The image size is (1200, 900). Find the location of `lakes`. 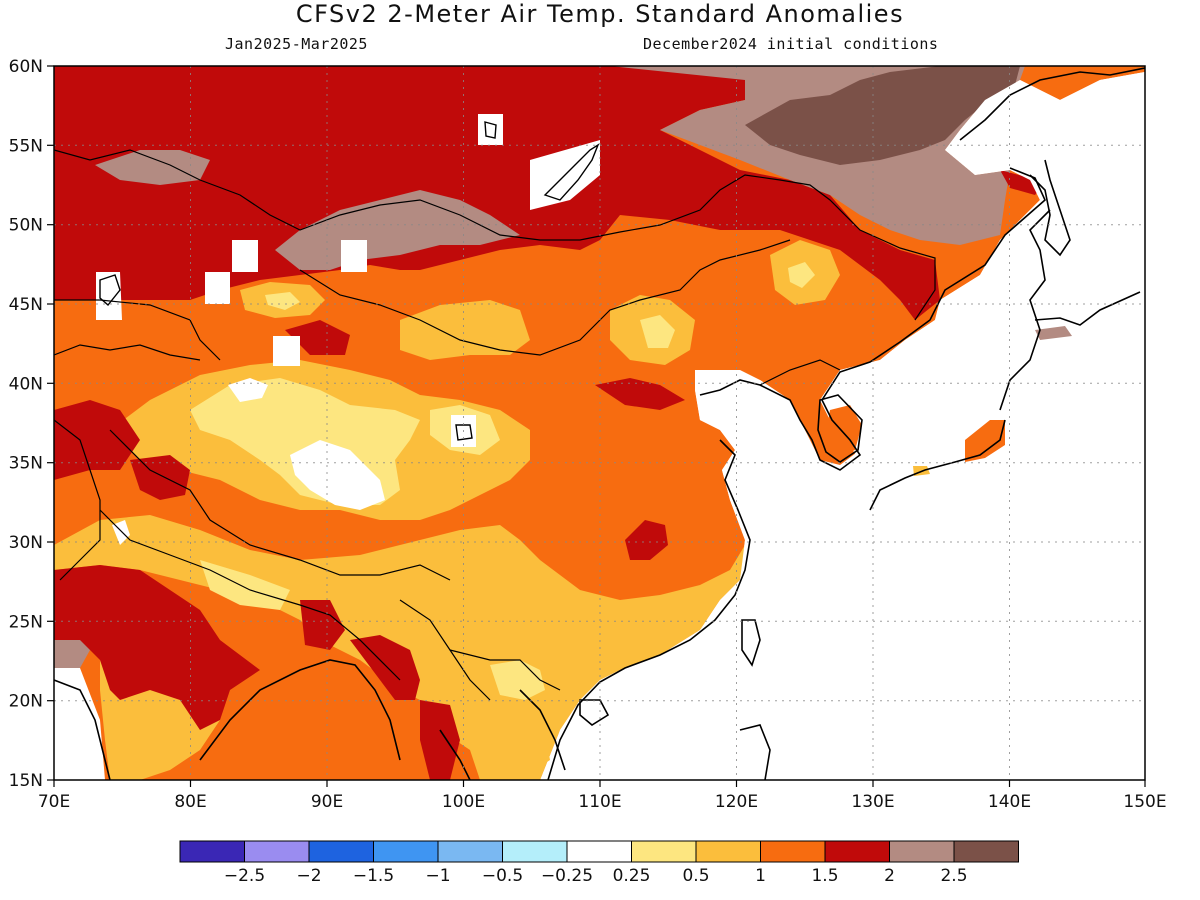

lakes is located at coordinates (349, 281).